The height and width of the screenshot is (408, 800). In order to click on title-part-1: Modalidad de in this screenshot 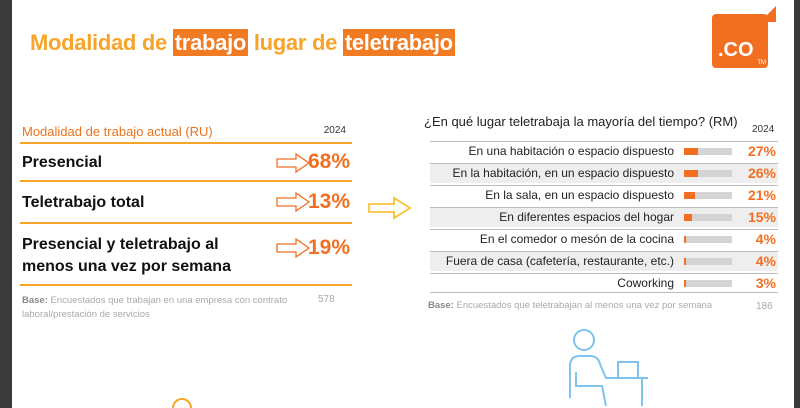, I will do `click(101, 42)`.